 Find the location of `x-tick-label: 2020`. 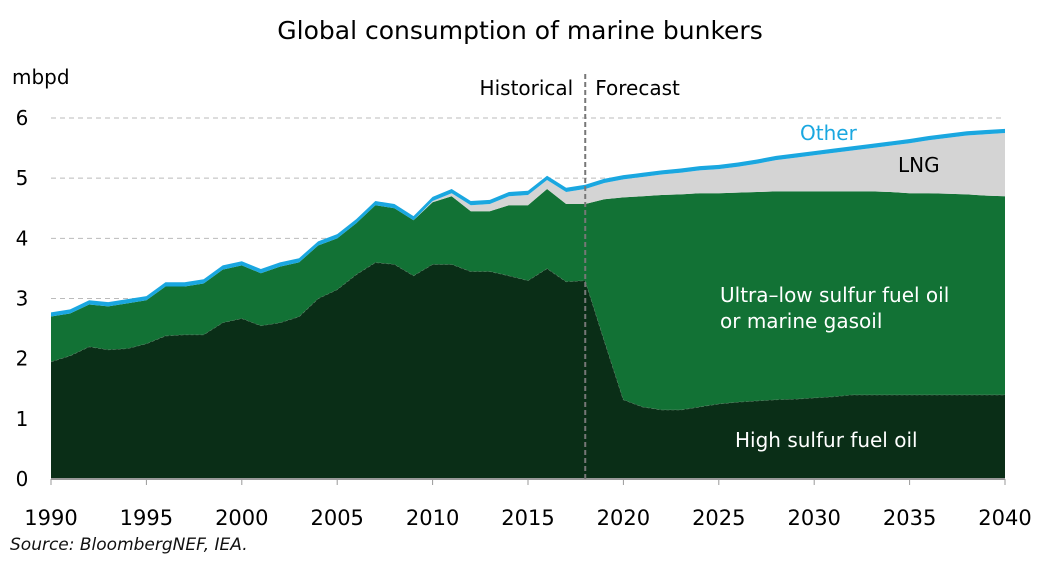

x-tick-label: 2020 is located at coordinates (623, 518).